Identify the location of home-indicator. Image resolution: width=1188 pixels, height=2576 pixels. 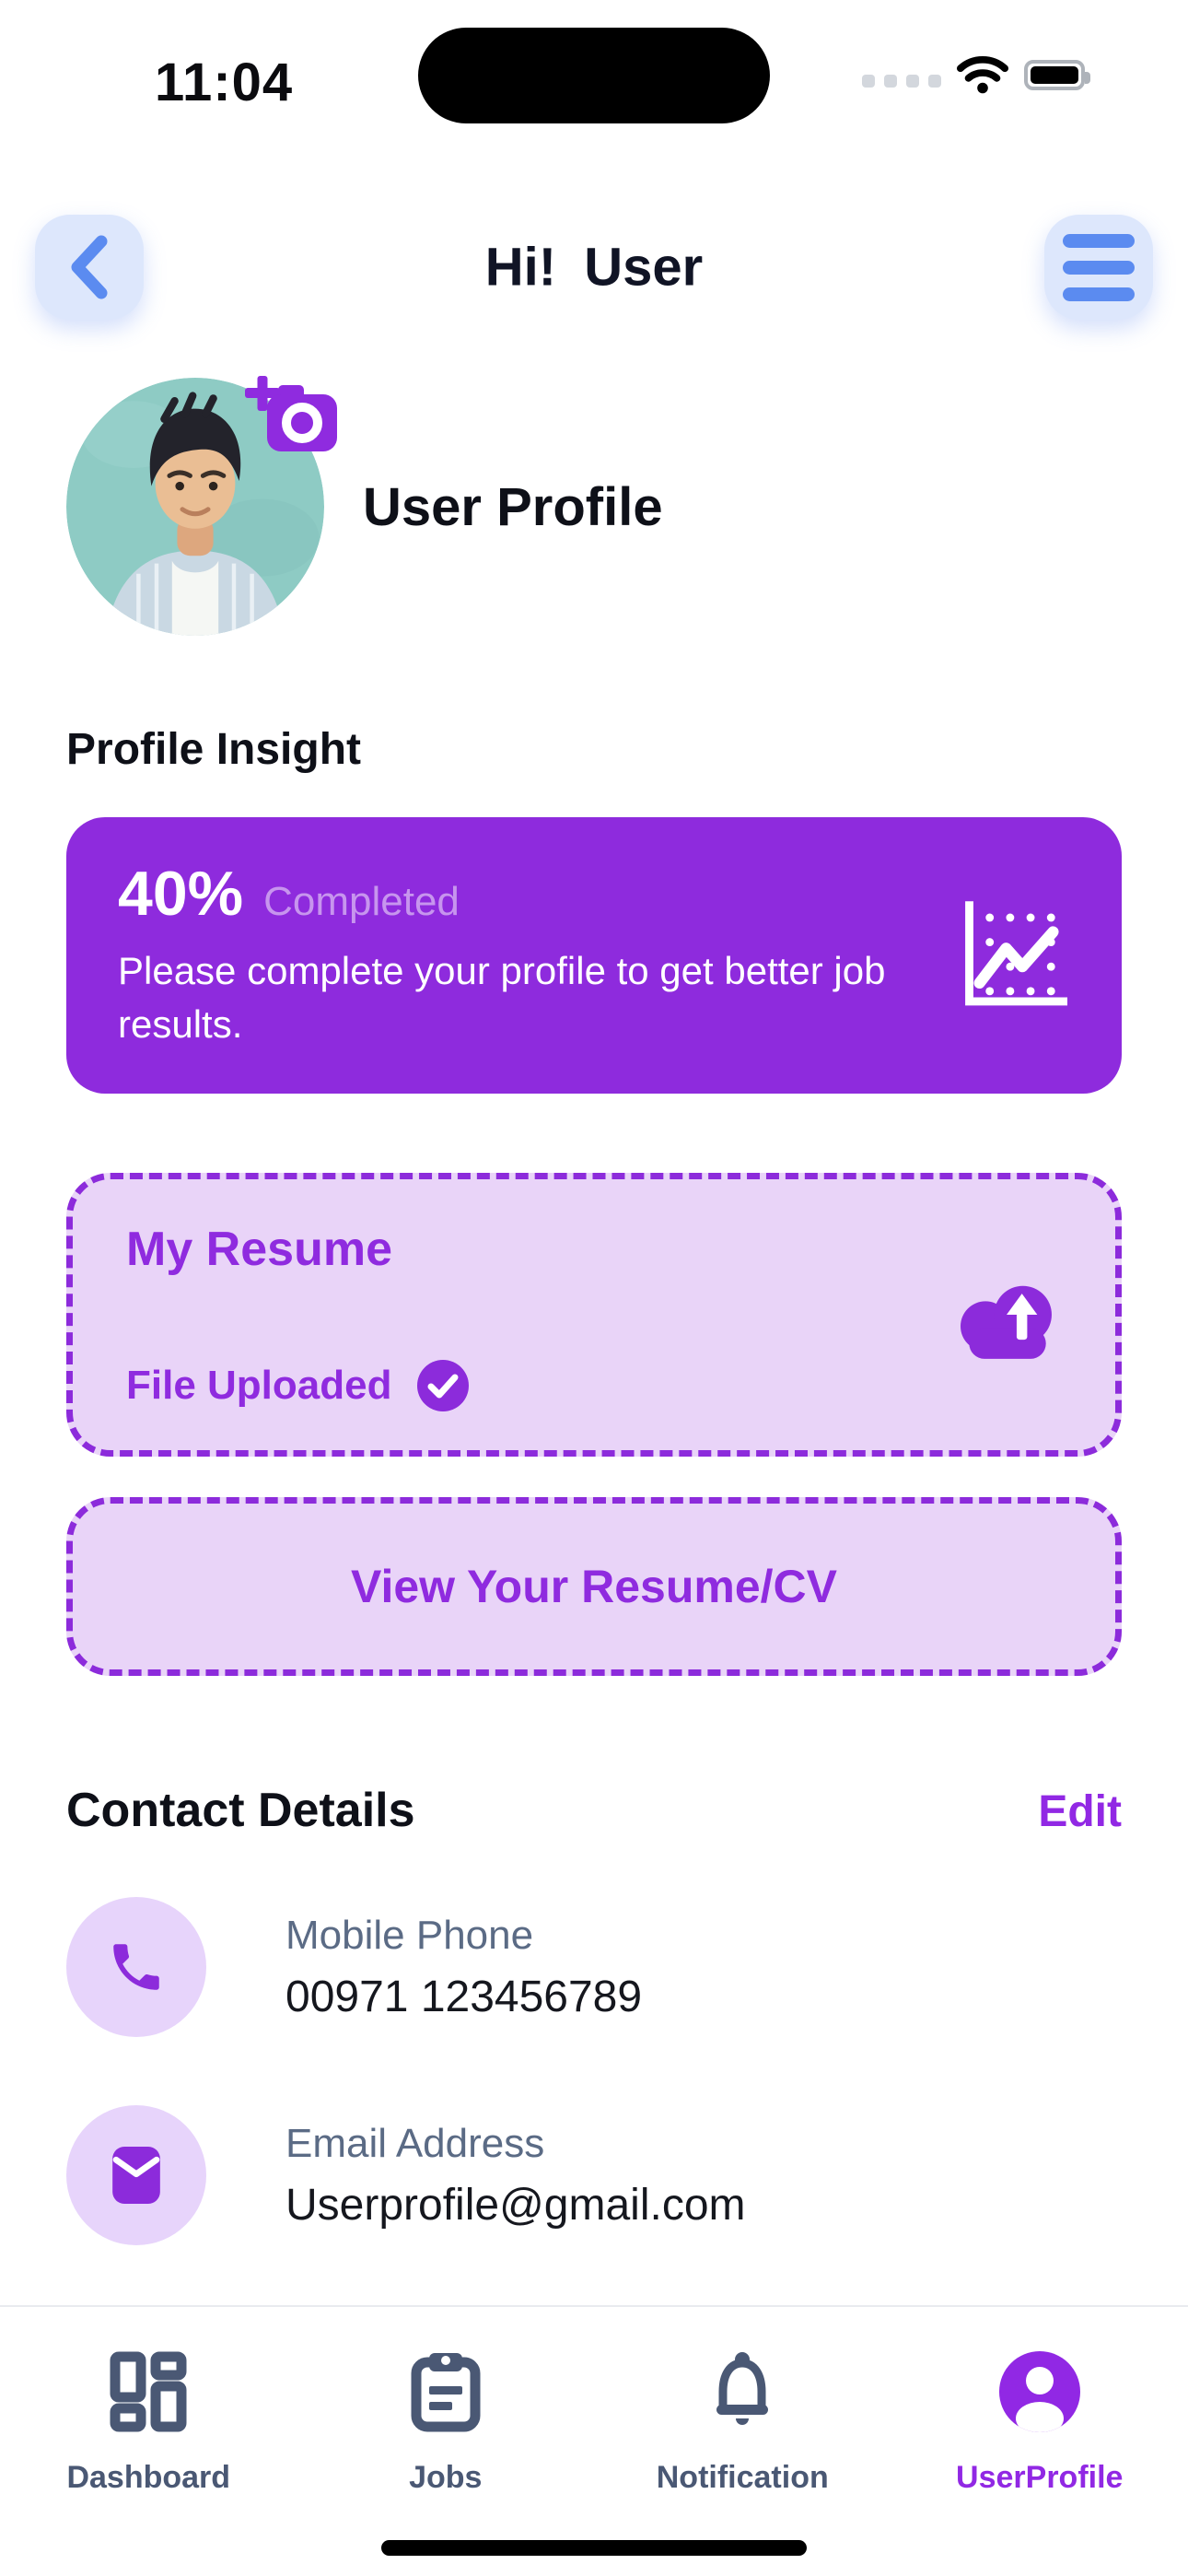
(594, 2548).